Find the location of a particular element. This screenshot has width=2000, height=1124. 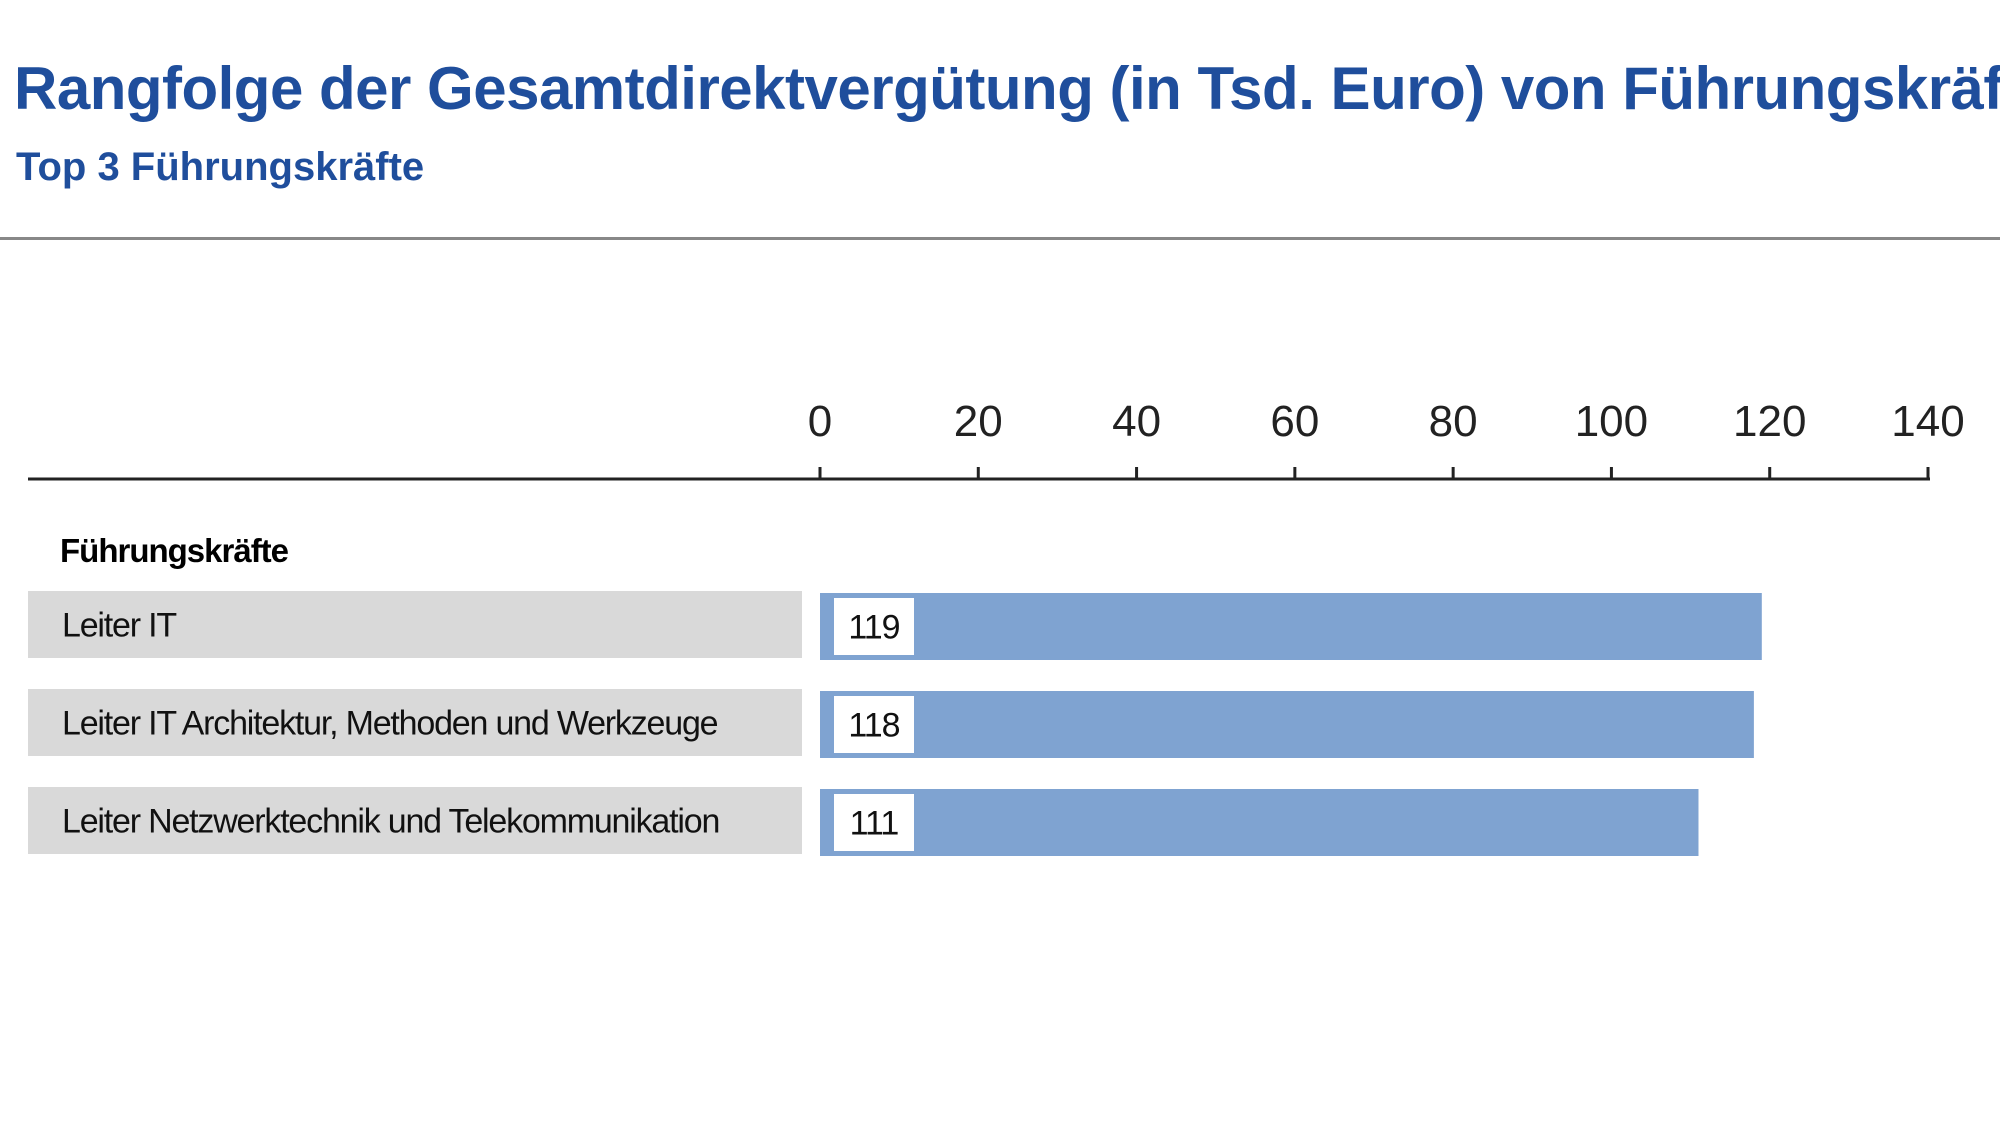

x-axis: 0 20 40 60 80 100 120 140 is located at coordinates (996, 439).